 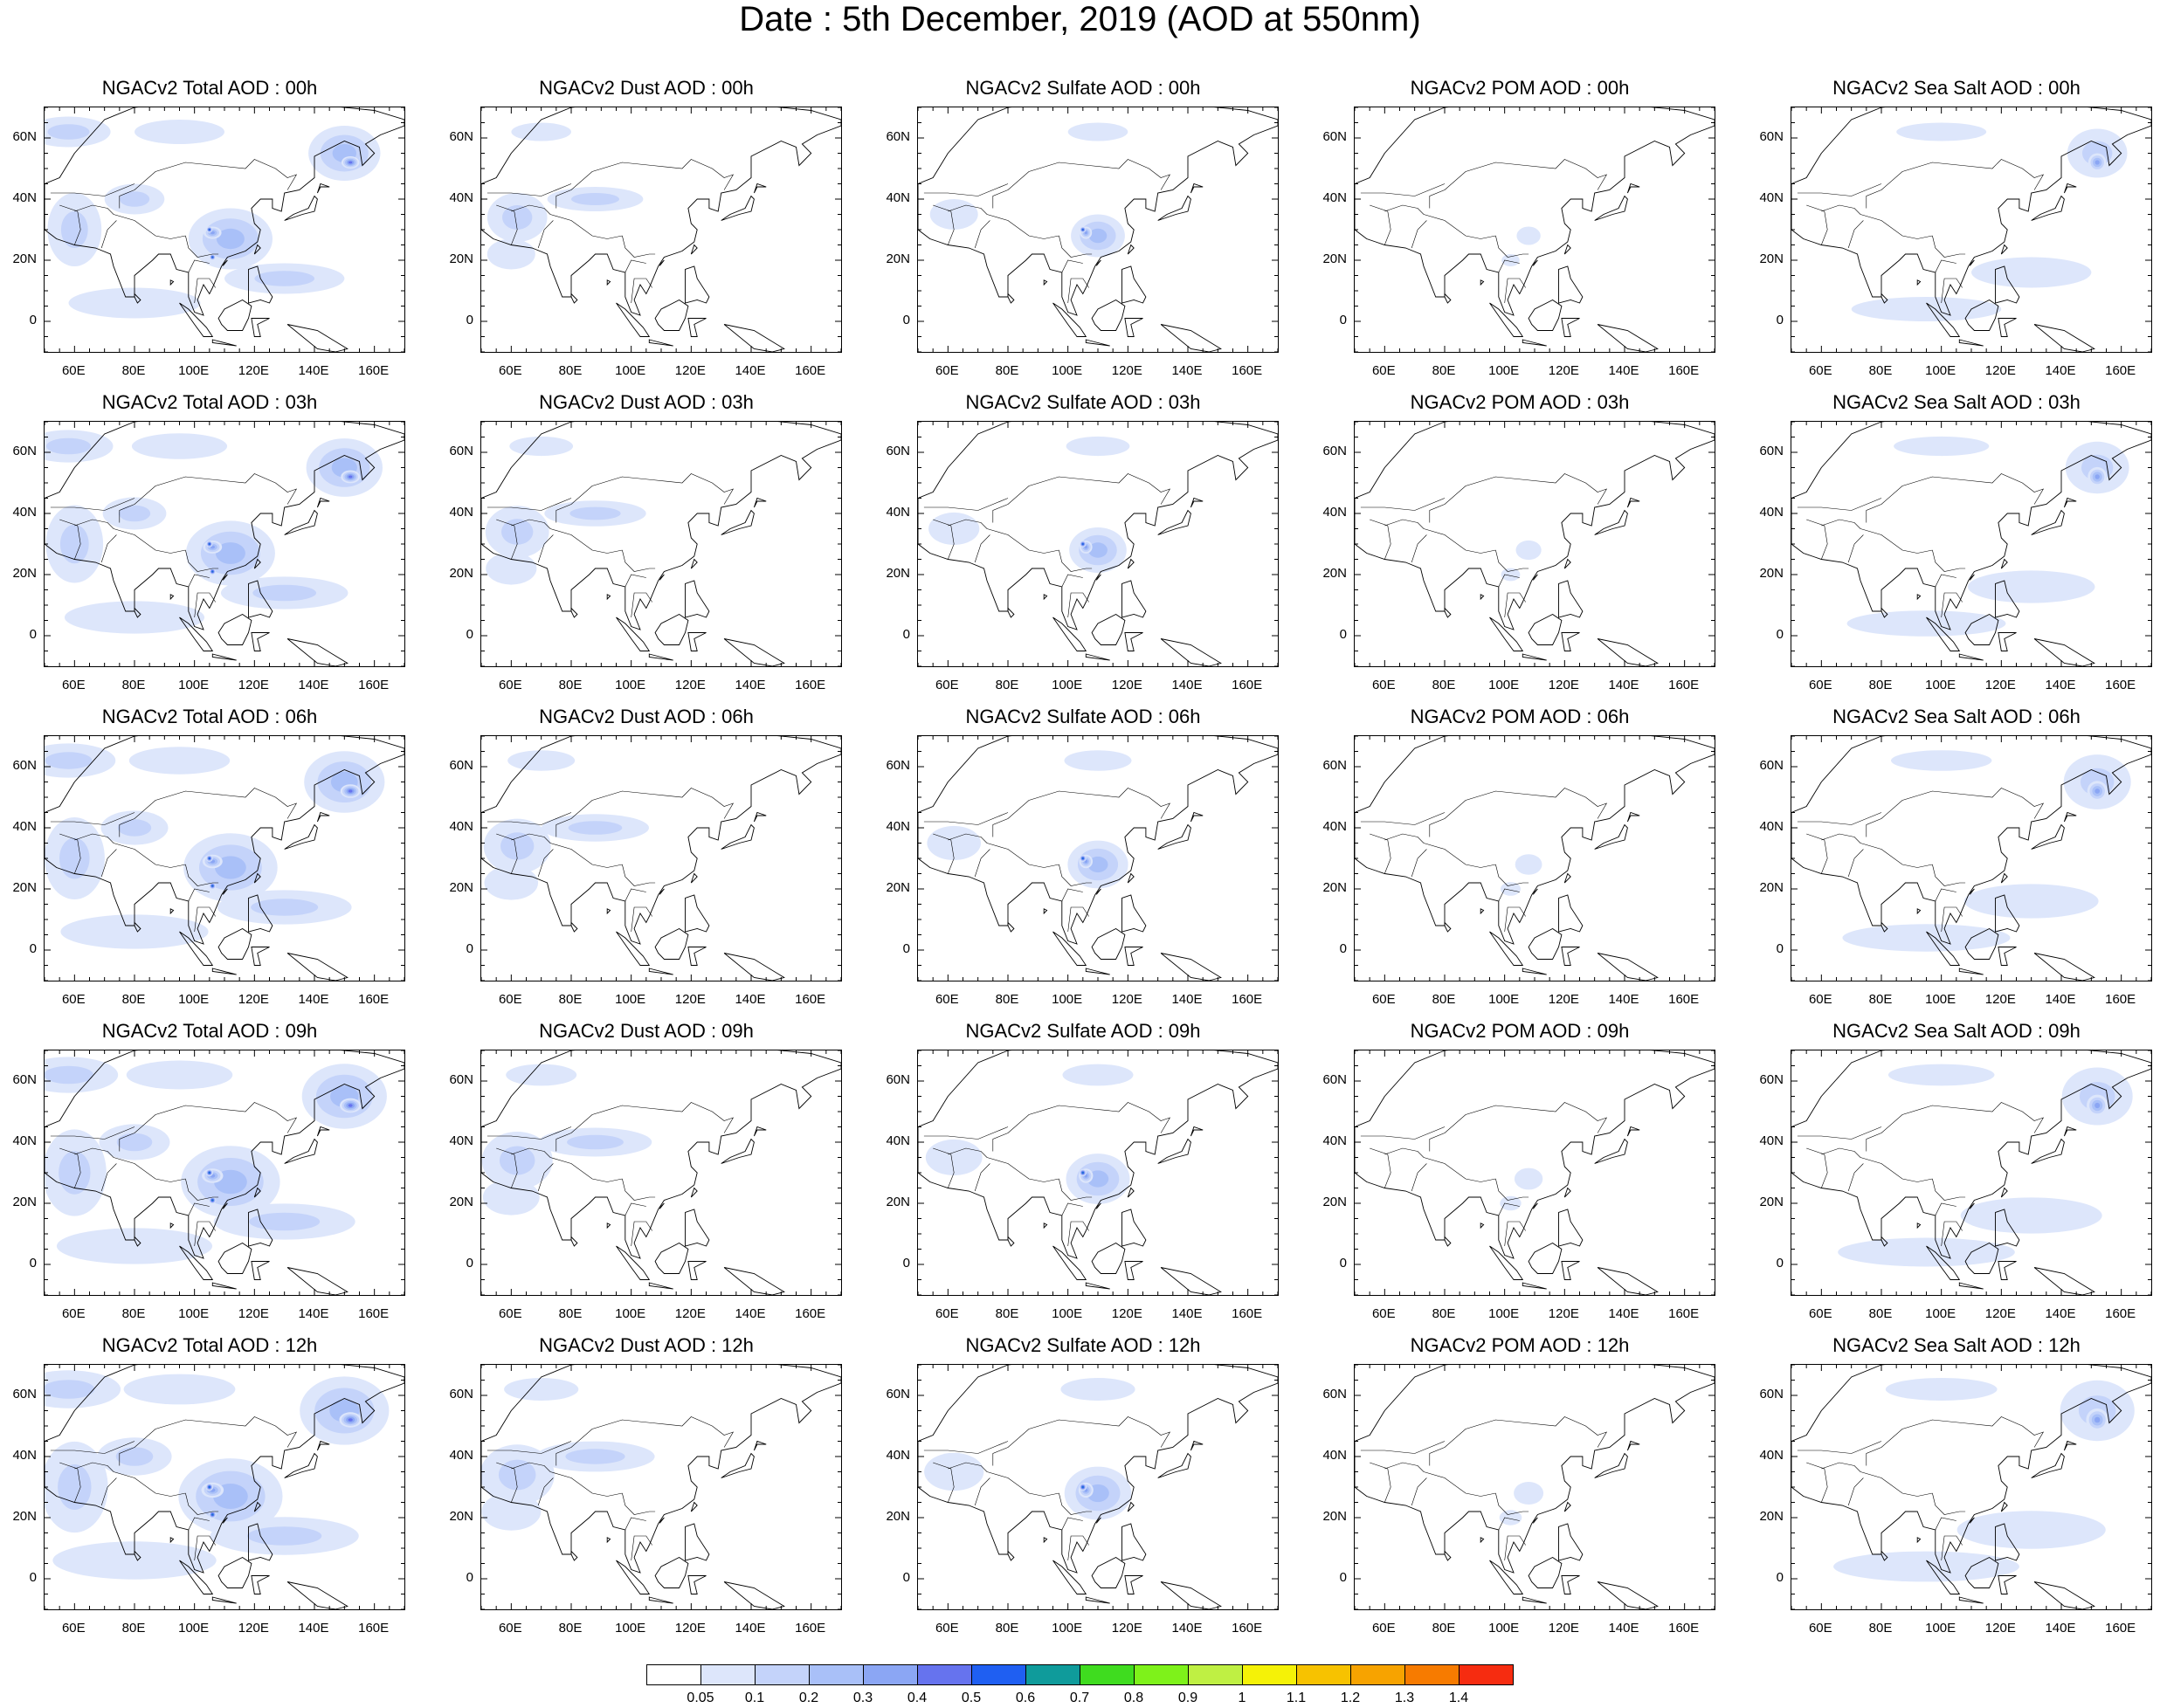 What do you see at coordinates (646, 716) in the screenshot?
I see `panel-title: NGACv2 Dust AOD : 06h` at bounding box center [646, 716].